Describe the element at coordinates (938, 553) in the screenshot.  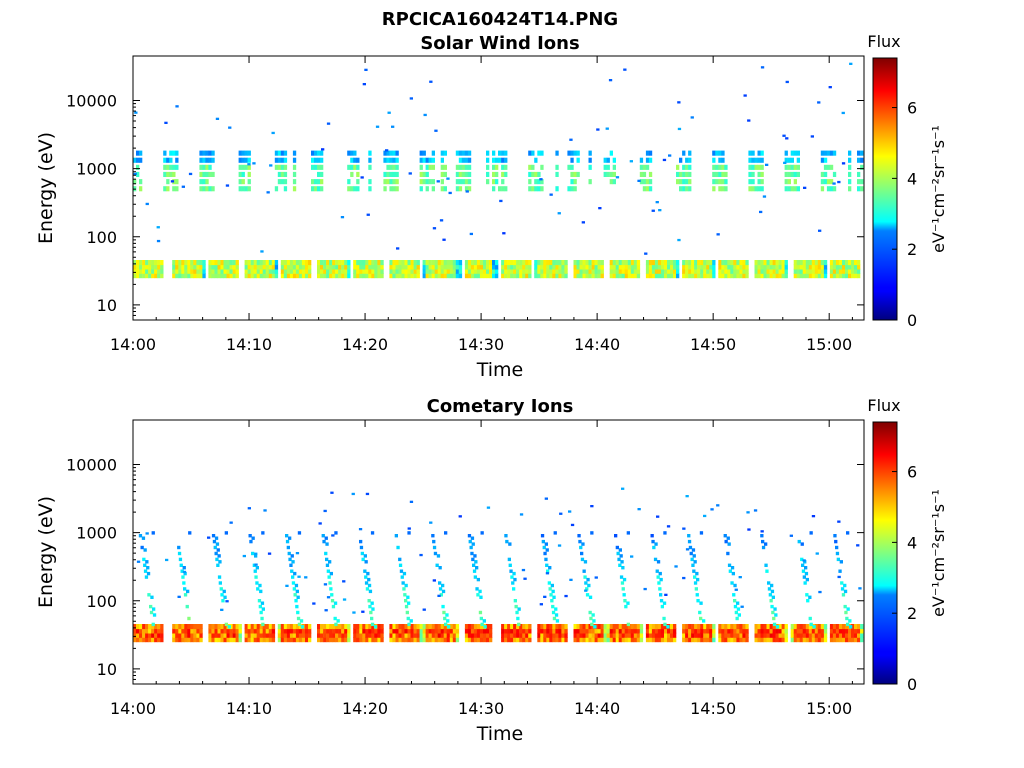
I see `colorbar-unit-label: eV⁻¹cm⁻²sr⁻¹s⁻¹` at that location.